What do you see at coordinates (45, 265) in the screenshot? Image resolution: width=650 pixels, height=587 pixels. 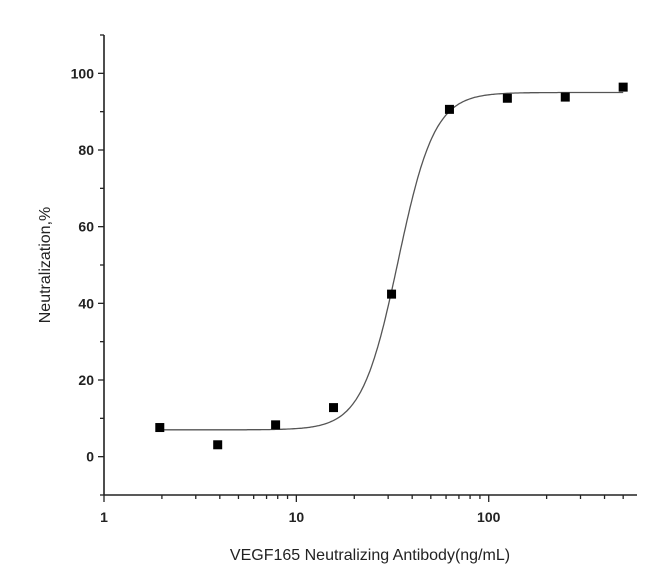 I see `y-axis-title: Neutralization,%` at bounding box center [45, 265].